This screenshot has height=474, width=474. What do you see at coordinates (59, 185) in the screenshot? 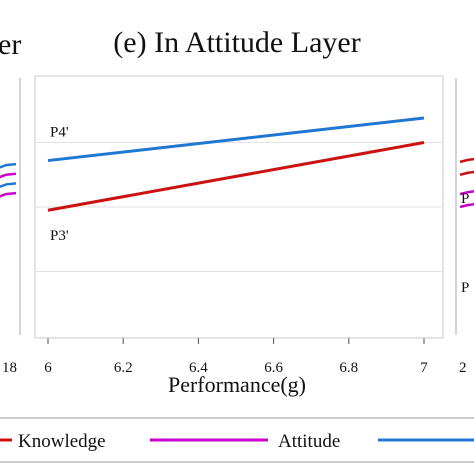
I see `series-labels: P4' P3'` at bounding box center [59, 185].